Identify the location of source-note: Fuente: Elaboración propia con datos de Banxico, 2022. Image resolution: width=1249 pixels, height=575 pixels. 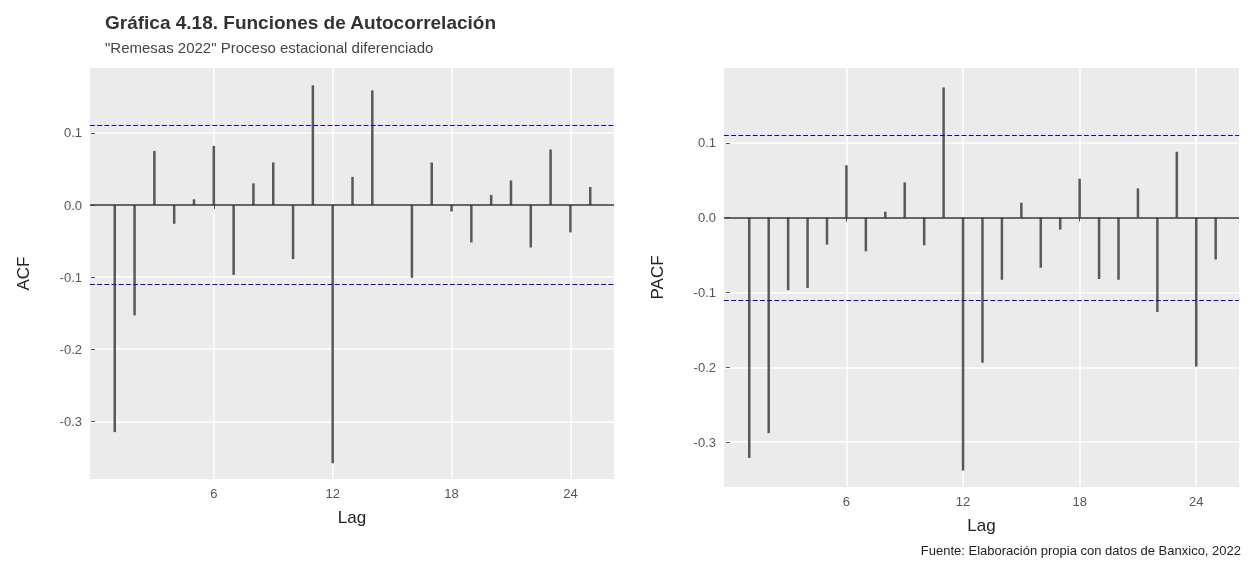
(1081, 550).